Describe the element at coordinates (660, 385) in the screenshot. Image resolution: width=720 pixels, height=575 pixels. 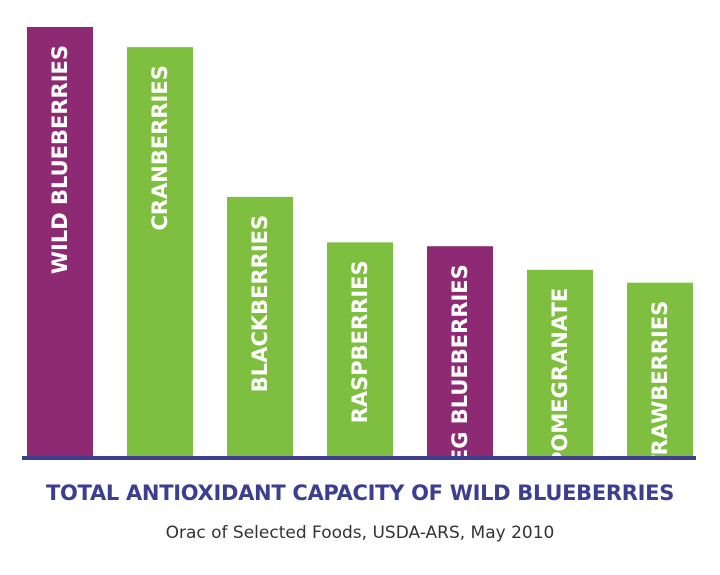
I see `bar-label: STRAWBERRIES` at that location.